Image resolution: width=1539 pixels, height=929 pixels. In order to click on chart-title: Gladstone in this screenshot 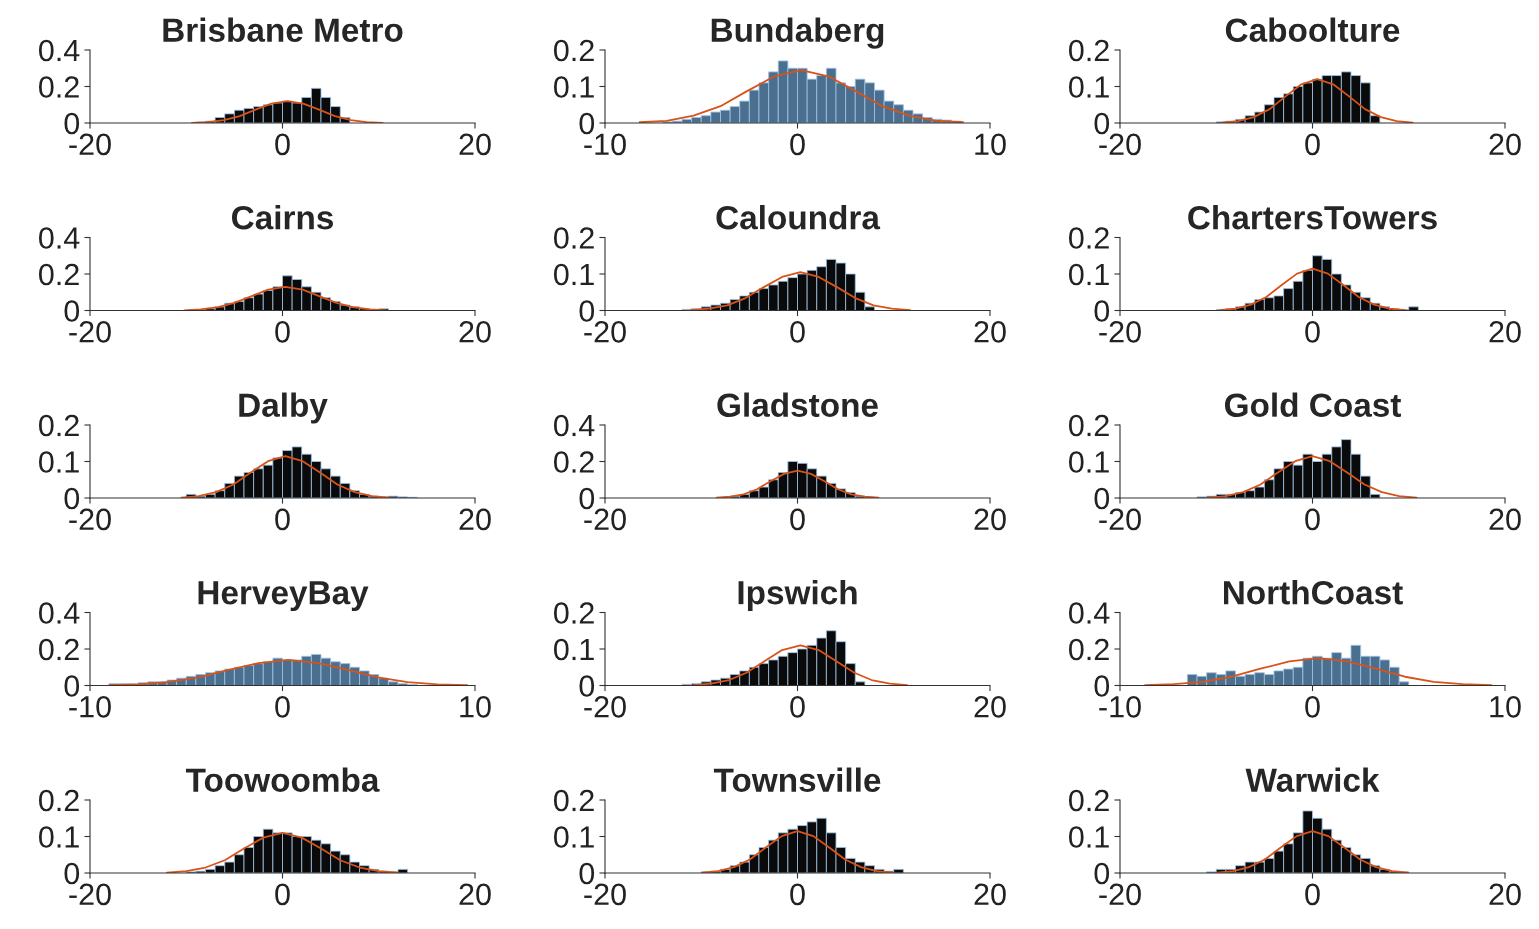, I will do `click(797, 404)`.